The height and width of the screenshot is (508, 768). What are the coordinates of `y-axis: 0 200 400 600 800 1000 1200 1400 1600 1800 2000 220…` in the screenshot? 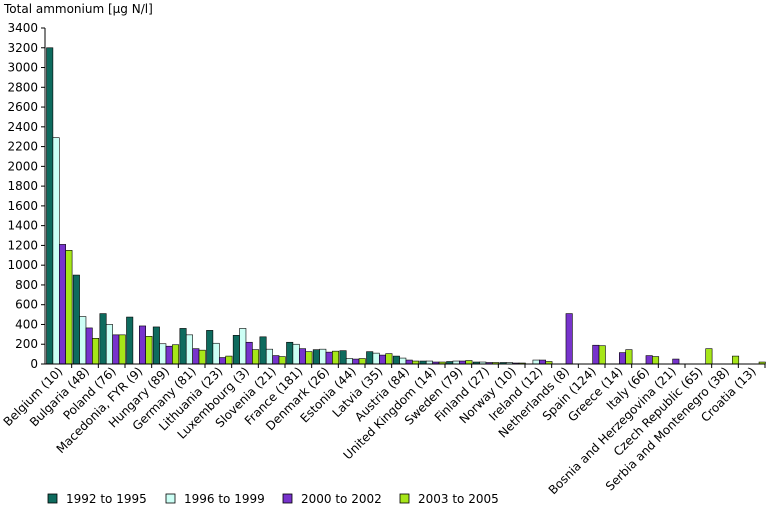 It's located at (26, 196).